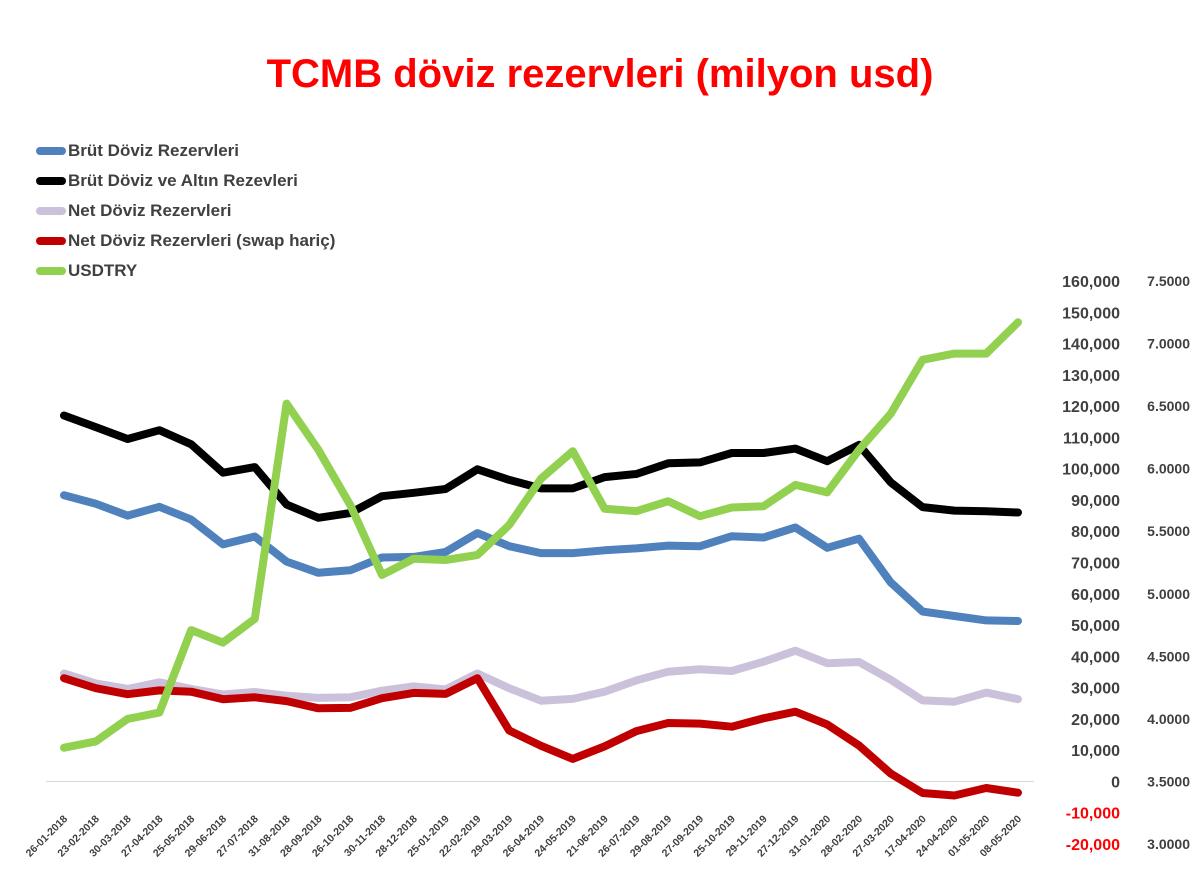 The width and height of the screenshot is (1200, 881). Describe the element at coordinates (1091, 438) in the screenshot. I see `y-left-tick-label: 110,000` at that location.